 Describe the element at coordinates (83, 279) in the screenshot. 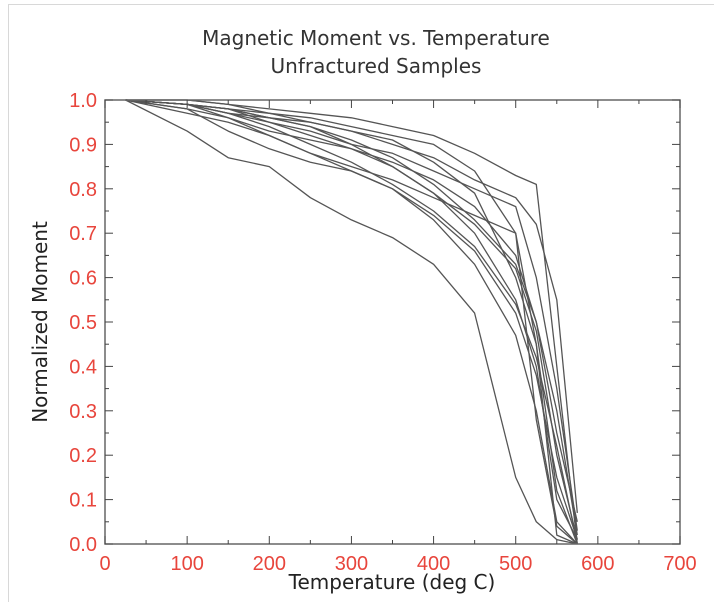

I see `y-tick-label: 0.6` at that location.